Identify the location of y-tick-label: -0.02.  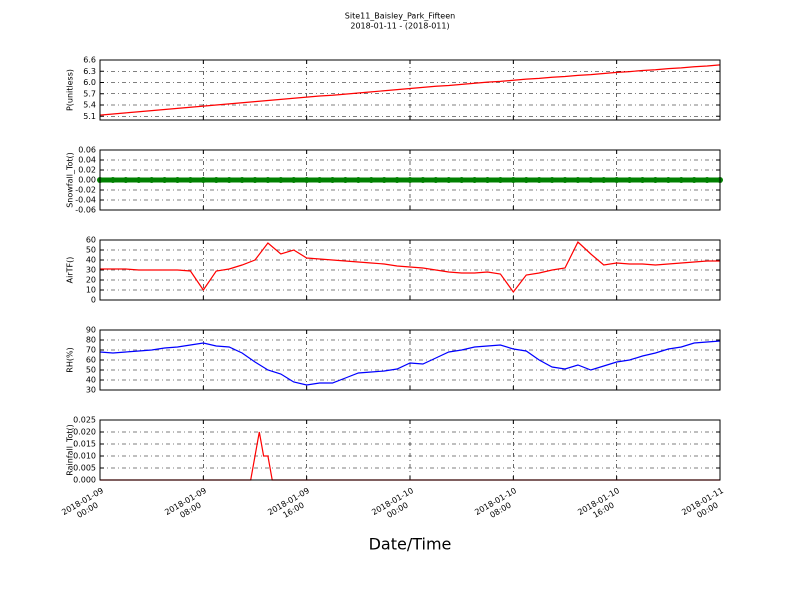
(85, 190).